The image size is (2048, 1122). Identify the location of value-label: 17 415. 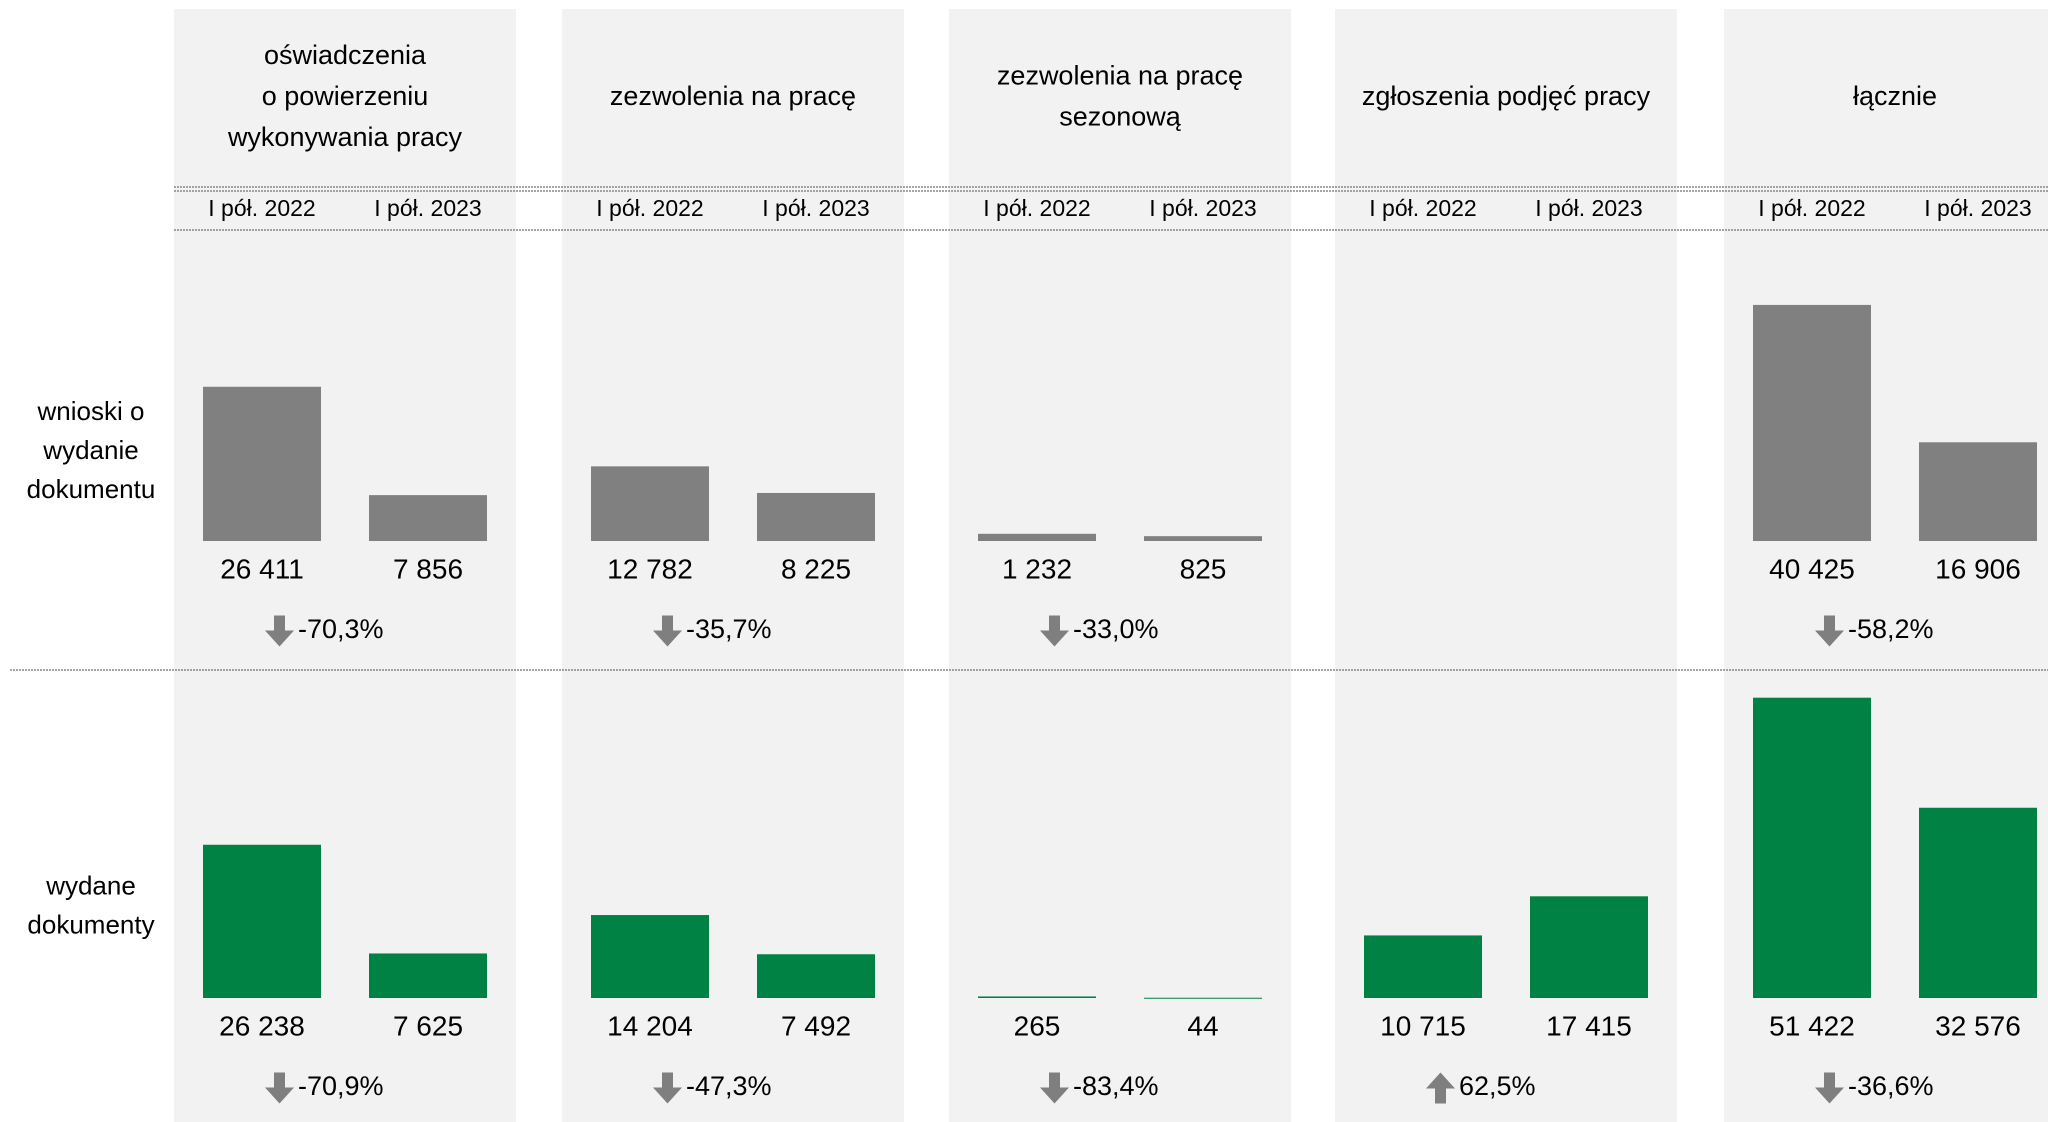
(1589, 1025).